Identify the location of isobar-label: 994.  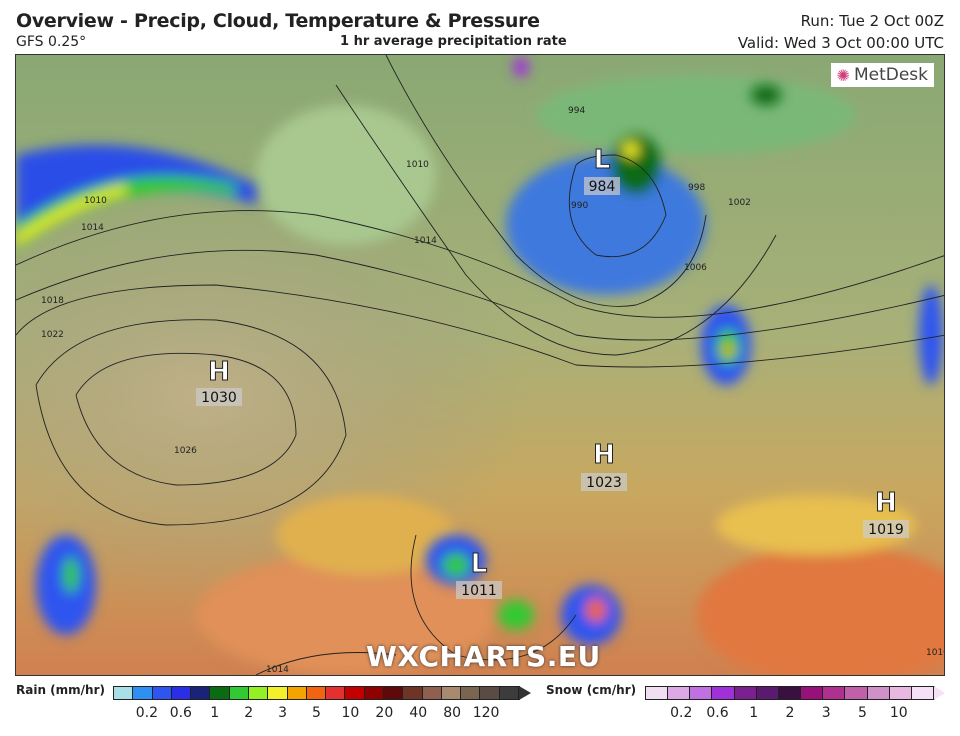
(576, 111).